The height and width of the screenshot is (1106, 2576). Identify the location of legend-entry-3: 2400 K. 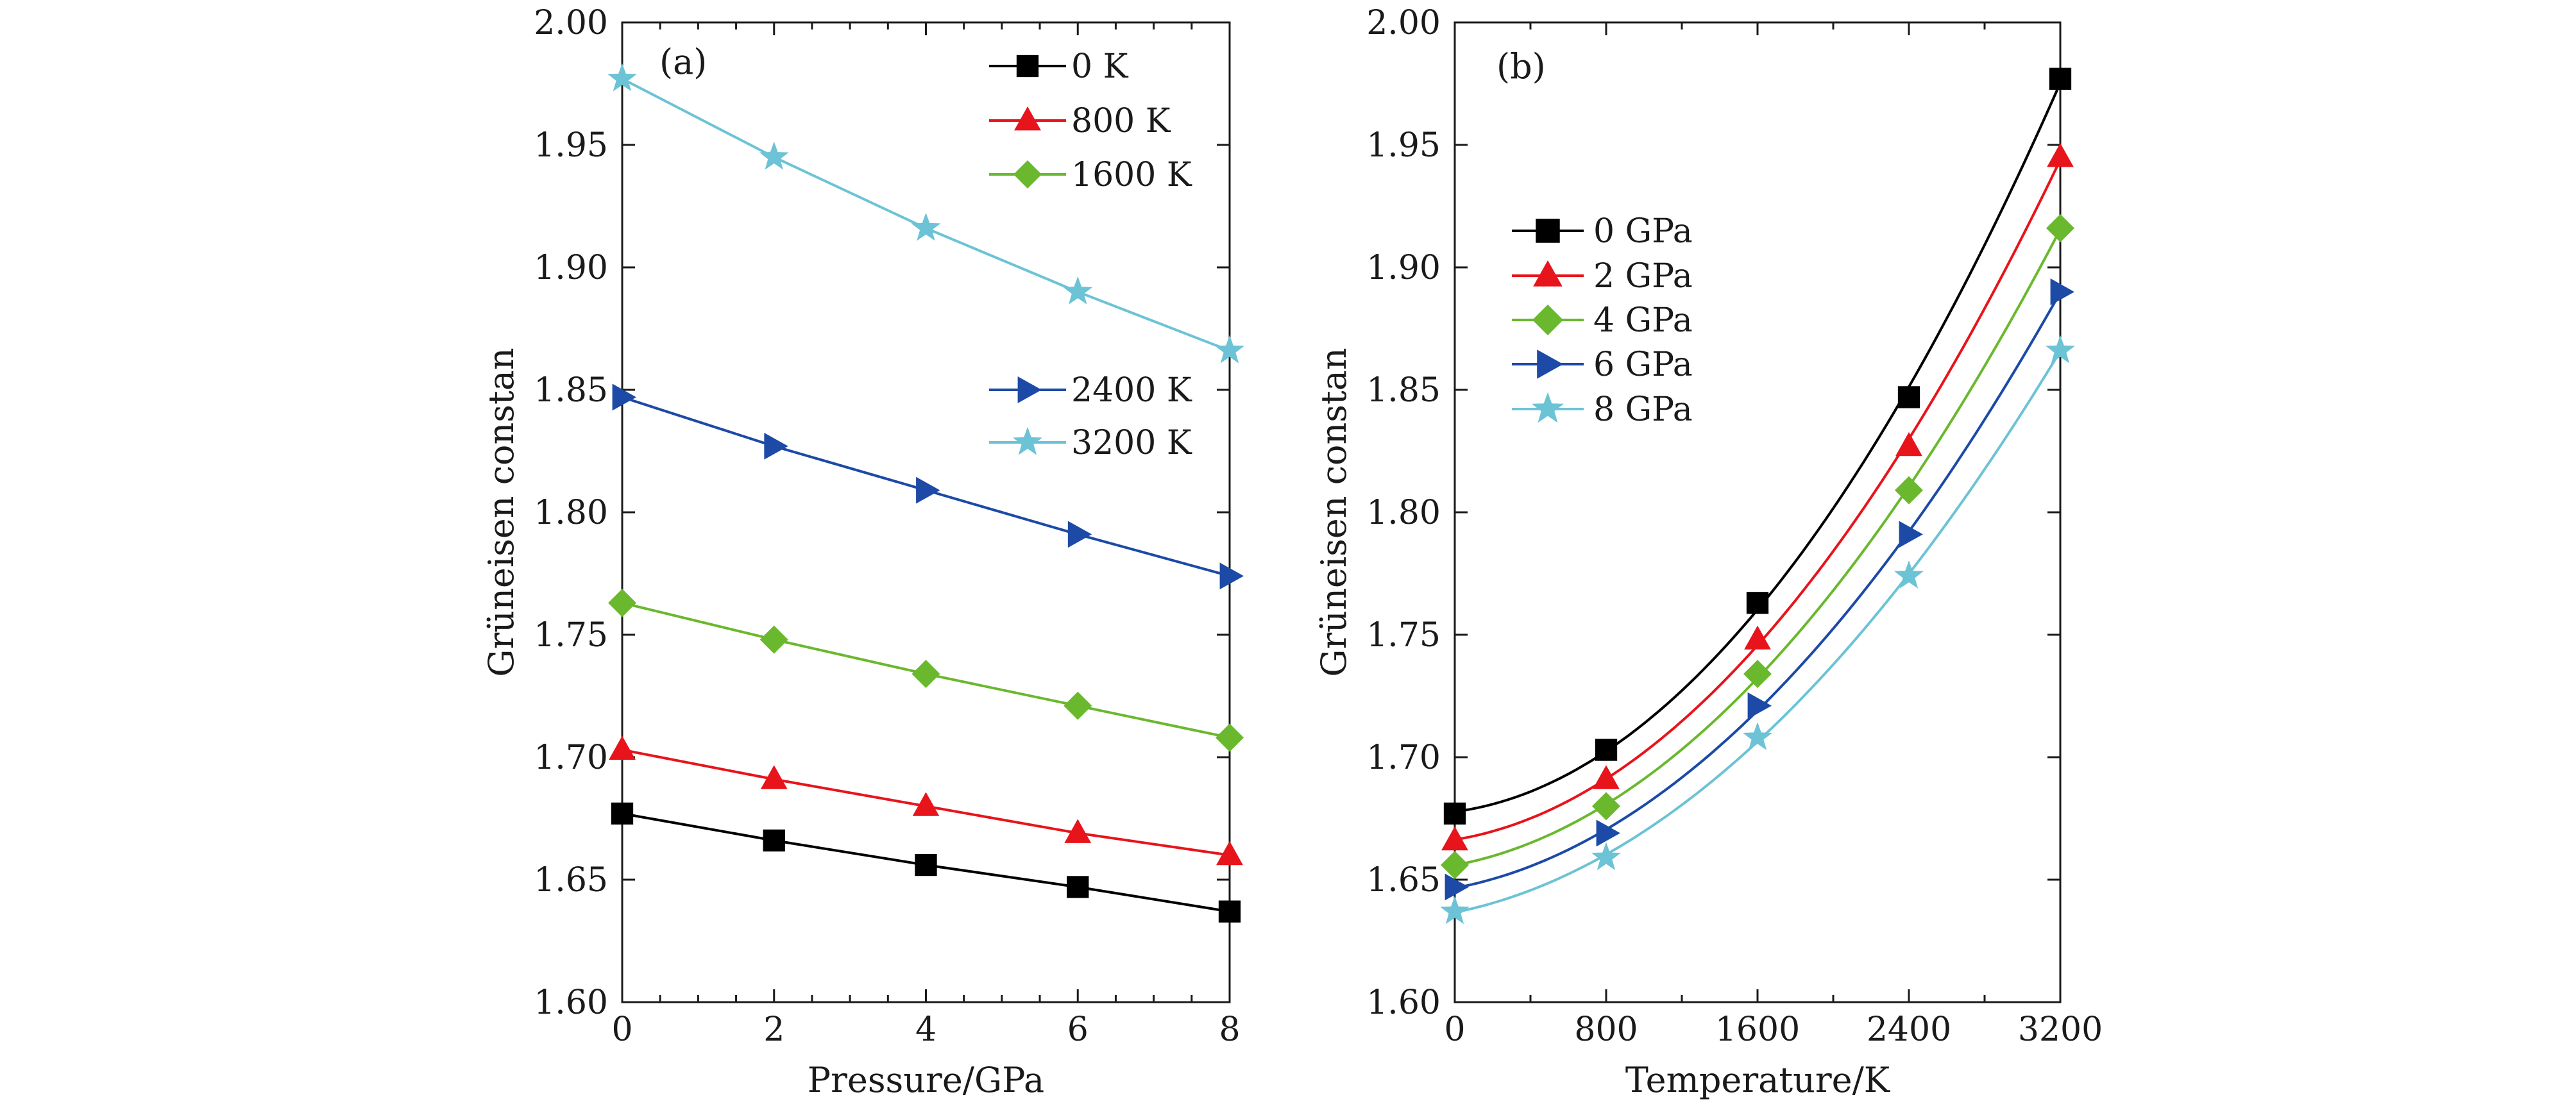
(1090, 390).